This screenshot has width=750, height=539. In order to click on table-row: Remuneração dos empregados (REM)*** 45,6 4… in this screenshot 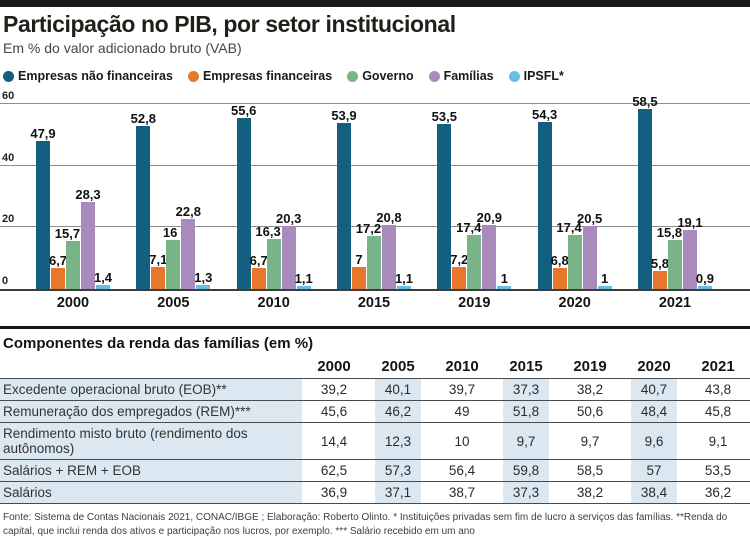, I will do `click(375, 411)`.